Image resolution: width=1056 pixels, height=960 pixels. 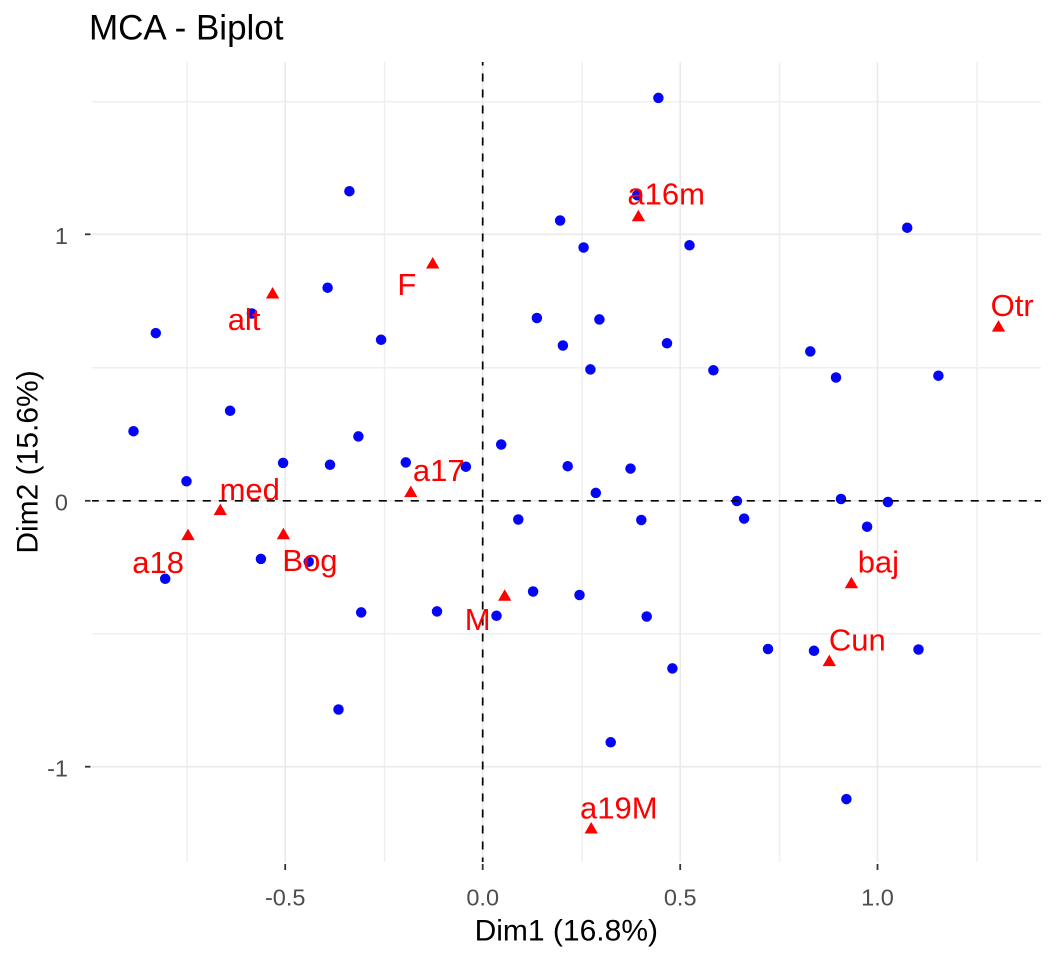 What do you see at coordinates (566, 931) in the screenshot?
I see `svg-text: Dim1 (16.8%)` at bounding box center [566, 931].